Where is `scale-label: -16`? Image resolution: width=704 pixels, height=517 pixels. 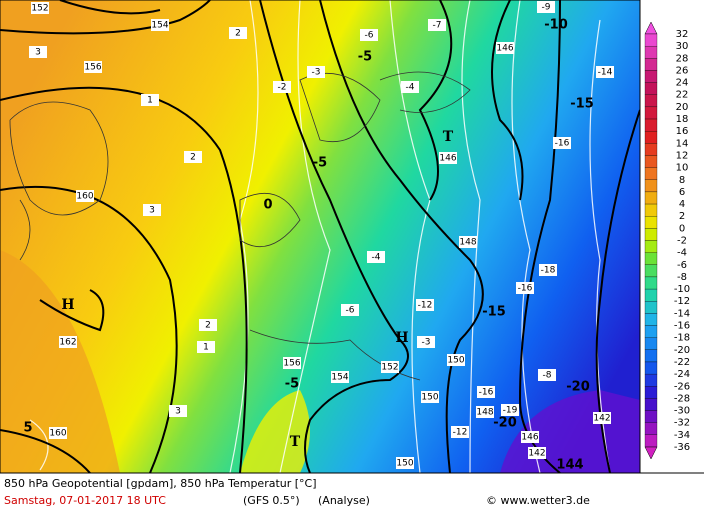
scale-label: -16 is located at coordinates (682, 326).